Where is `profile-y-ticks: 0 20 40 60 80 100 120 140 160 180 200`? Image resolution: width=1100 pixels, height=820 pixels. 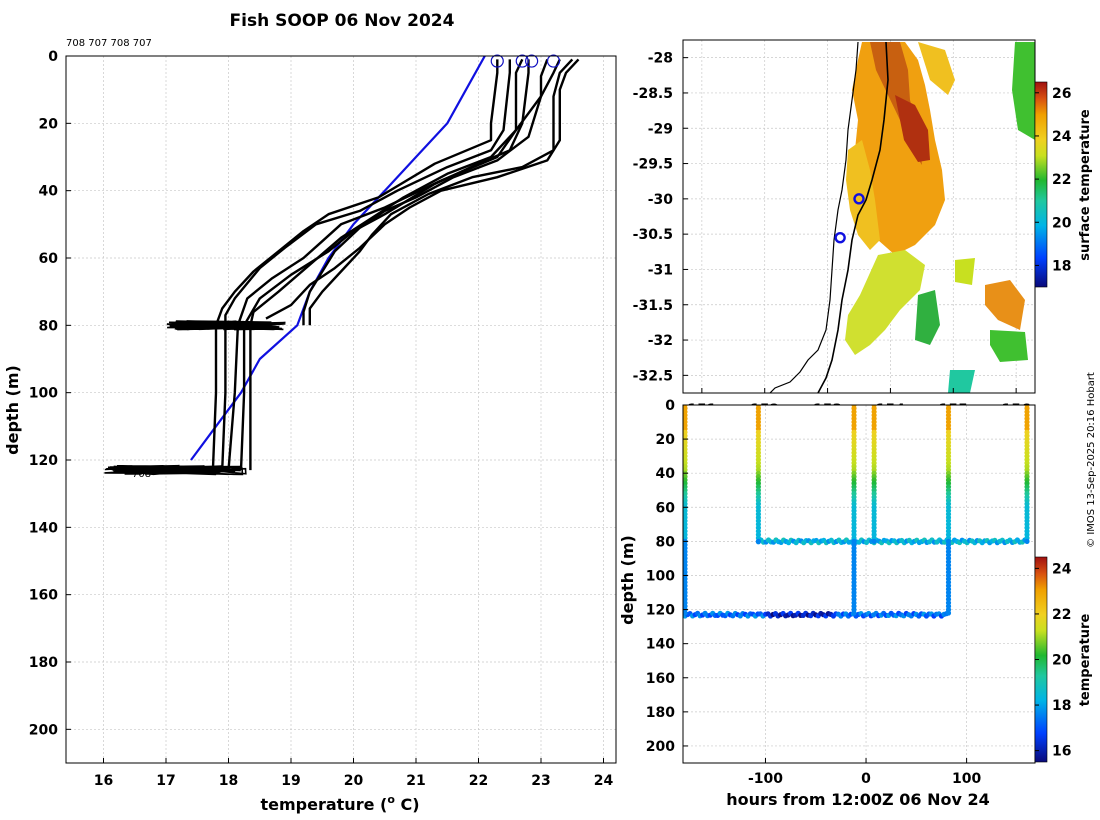
profile-y-ticks: 0 20 40 60 80 100 120 140 160 180 200 is located at coordinates (50, 393).